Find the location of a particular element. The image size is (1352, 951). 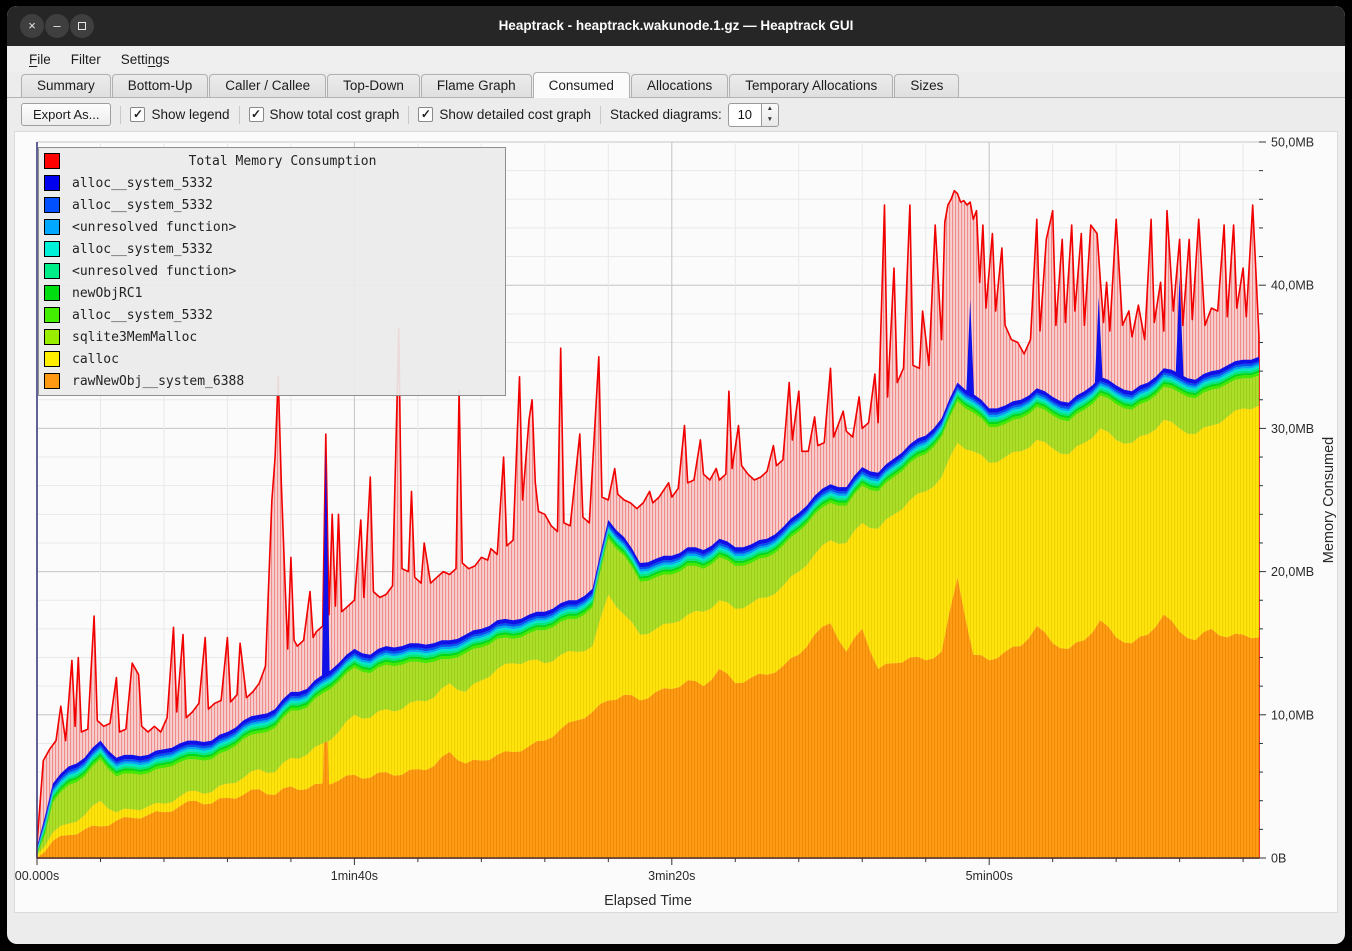

svg-text: 30,0MB is located at coordinates (1292, 429).